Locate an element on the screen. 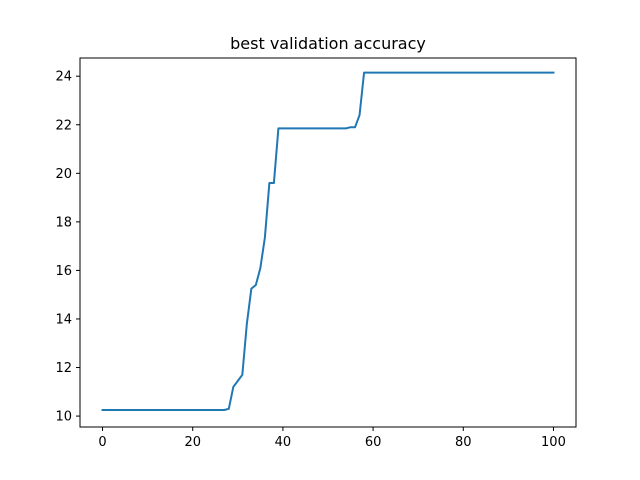  y-tick-label: 14 is located at coordinates (63, 319).